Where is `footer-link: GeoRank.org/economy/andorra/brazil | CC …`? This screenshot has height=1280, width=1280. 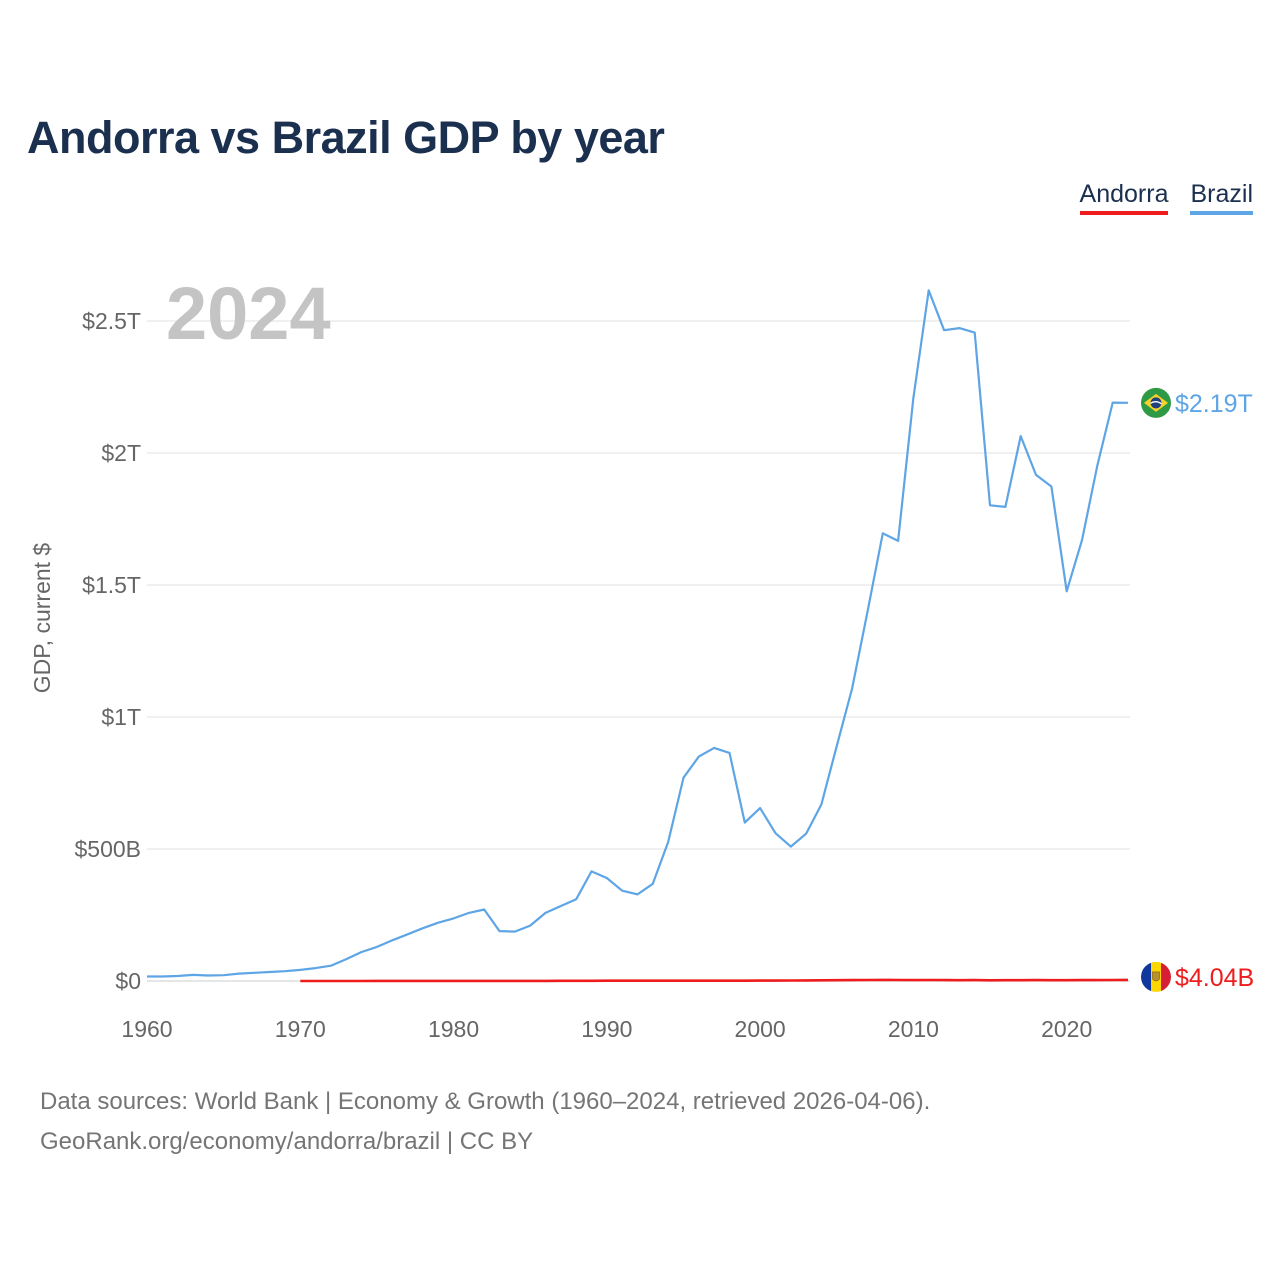 footer-link: GeoRank.org/economy/andorra/brazil | CC … is located at coordinates (287, 1141).